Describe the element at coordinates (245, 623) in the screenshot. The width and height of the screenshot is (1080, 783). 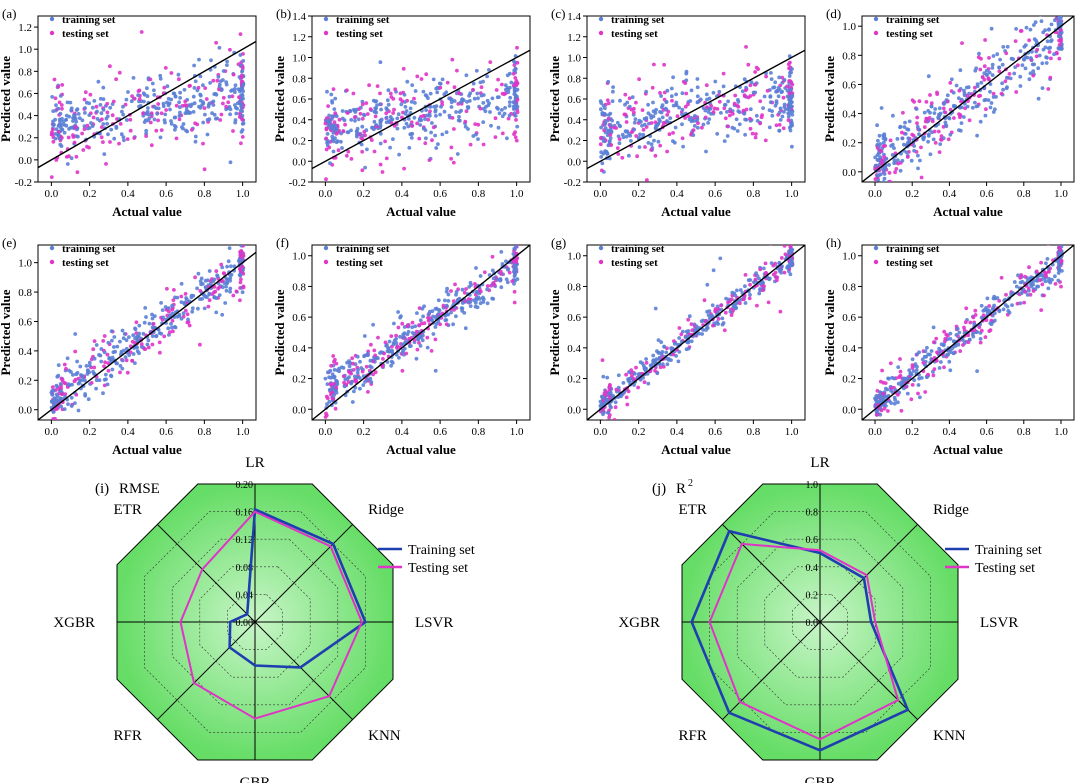
I see `radar-tick-label: 0.00` at that location.